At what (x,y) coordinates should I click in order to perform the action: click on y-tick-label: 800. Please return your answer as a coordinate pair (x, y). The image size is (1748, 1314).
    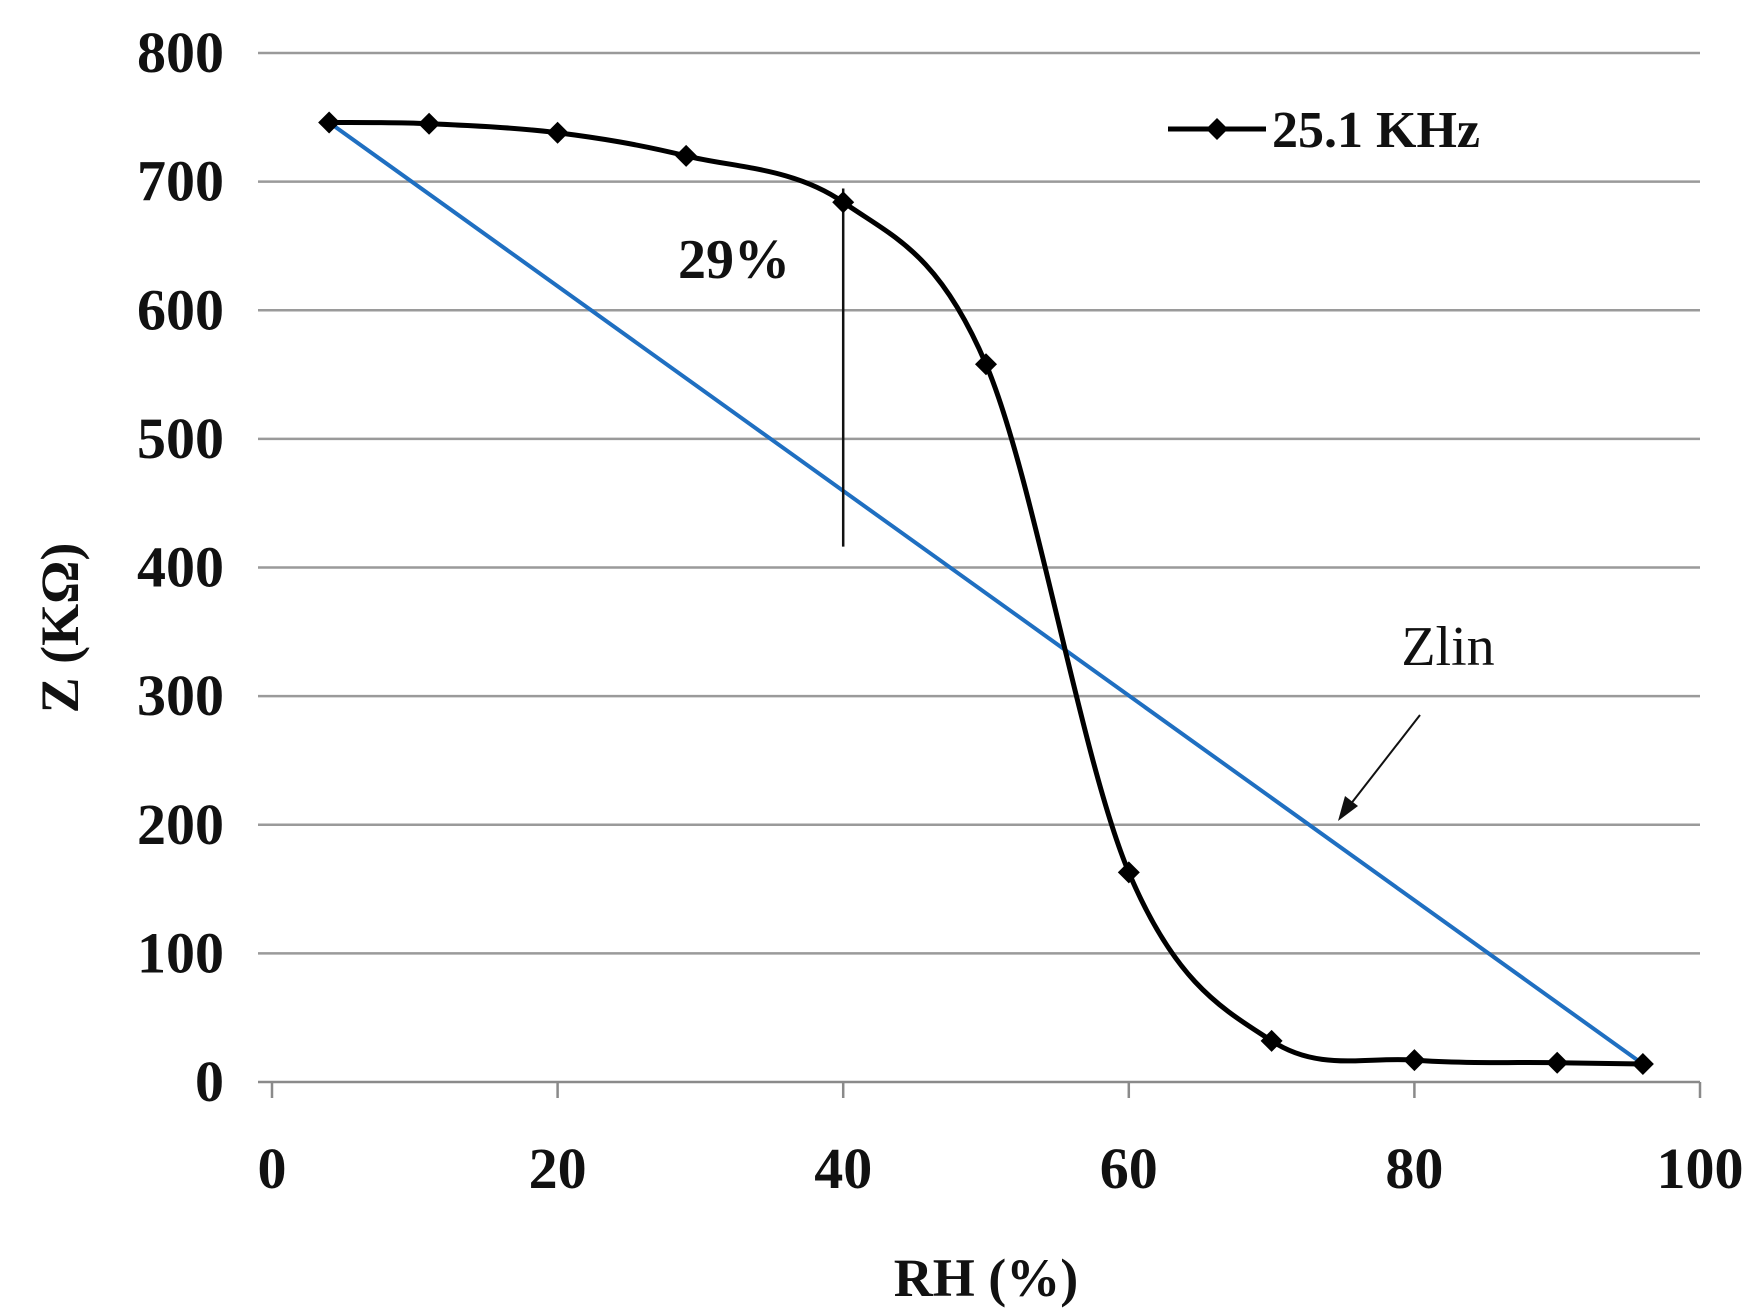
    Looking at the image, I should click on (180, 52).